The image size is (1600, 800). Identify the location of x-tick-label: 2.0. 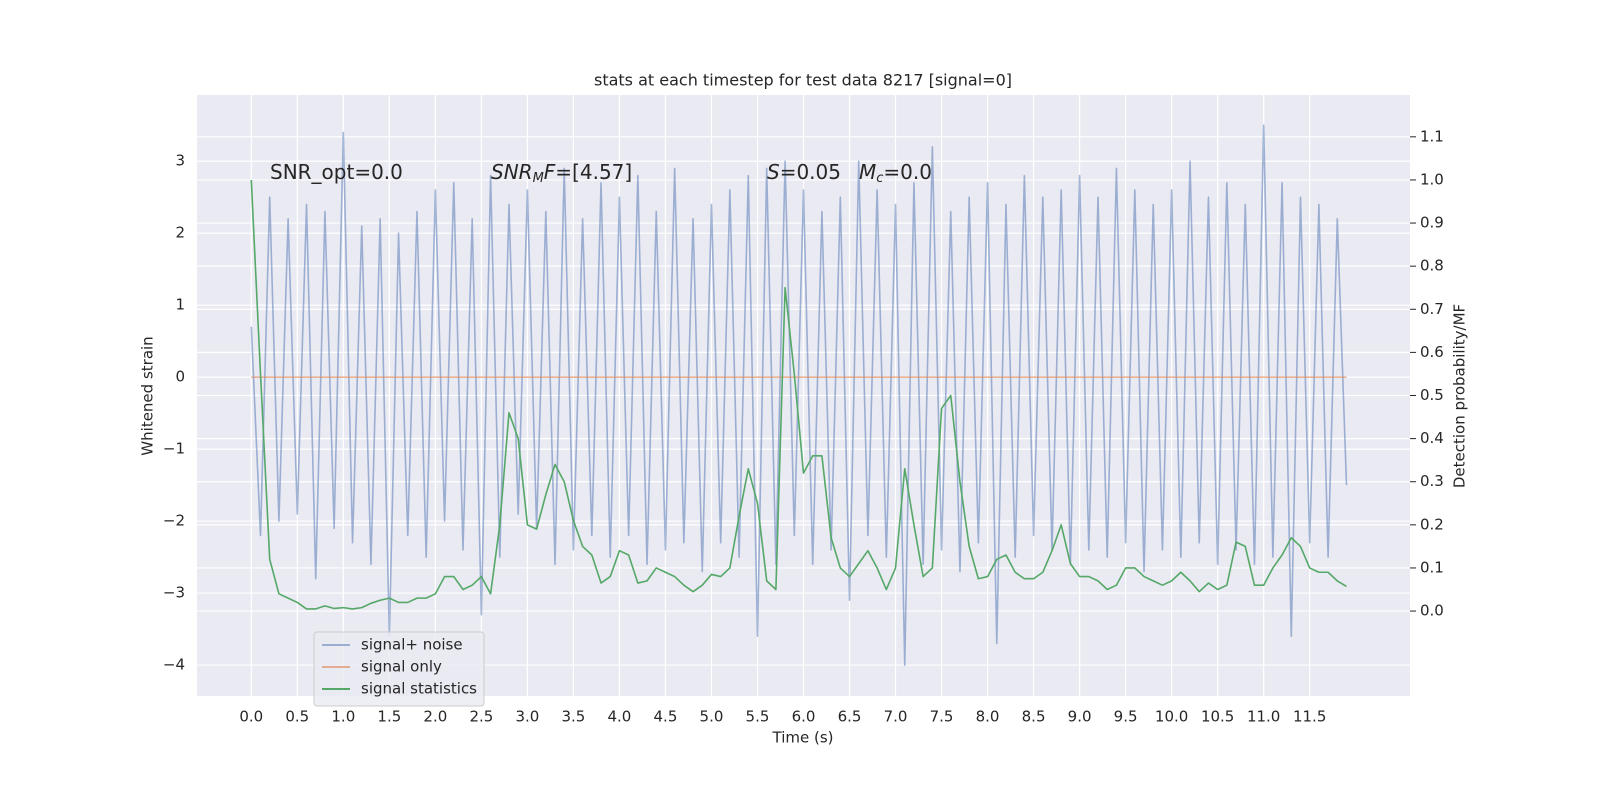
(435, 717).